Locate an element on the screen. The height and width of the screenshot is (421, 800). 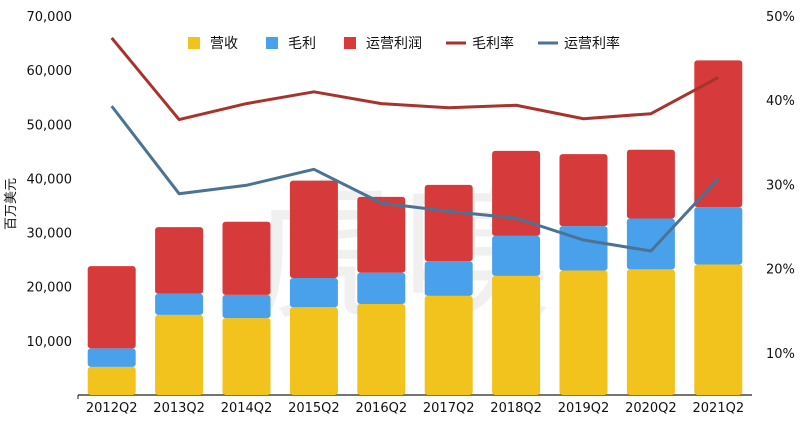
legend-label: 毛利率 is located at coordinates (493, 43).